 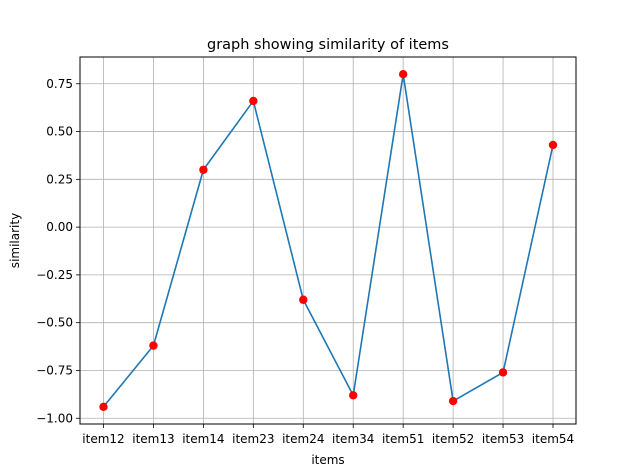 What do you see at coordinates (59, 227) in the screenshot?
I see `y-tick-label: 0.00` at bounding box center [59, 227].